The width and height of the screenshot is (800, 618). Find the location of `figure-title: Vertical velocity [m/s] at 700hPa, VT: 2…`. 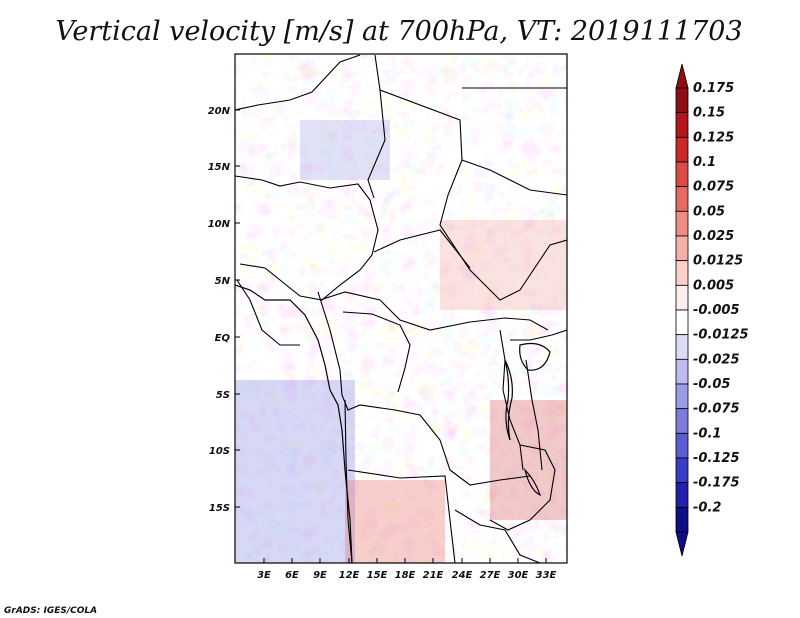

figure-title: Vertical velocity [m/s] at 700hPa, VT: 2… is located at coordinates (398, 31).